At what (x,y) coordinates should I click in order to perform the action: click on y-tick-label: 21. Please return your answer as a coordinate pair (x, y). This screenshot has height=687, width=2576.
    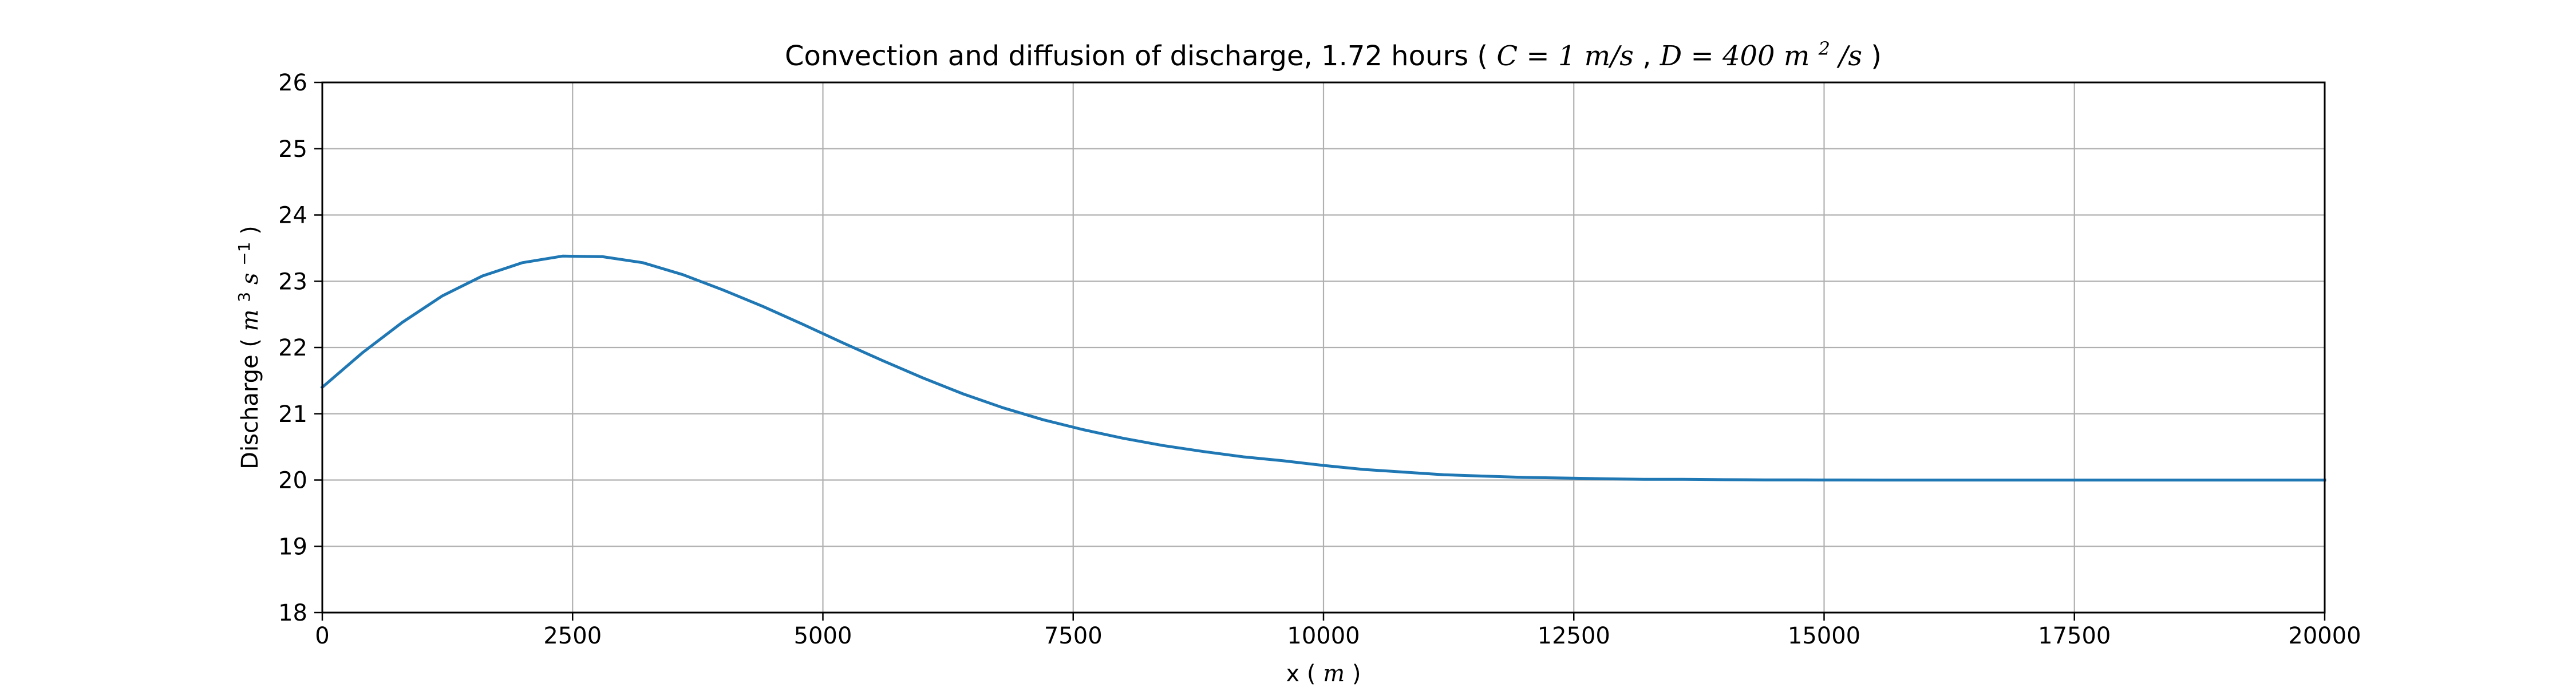
    Looking at the image, I should click on (292, 415).